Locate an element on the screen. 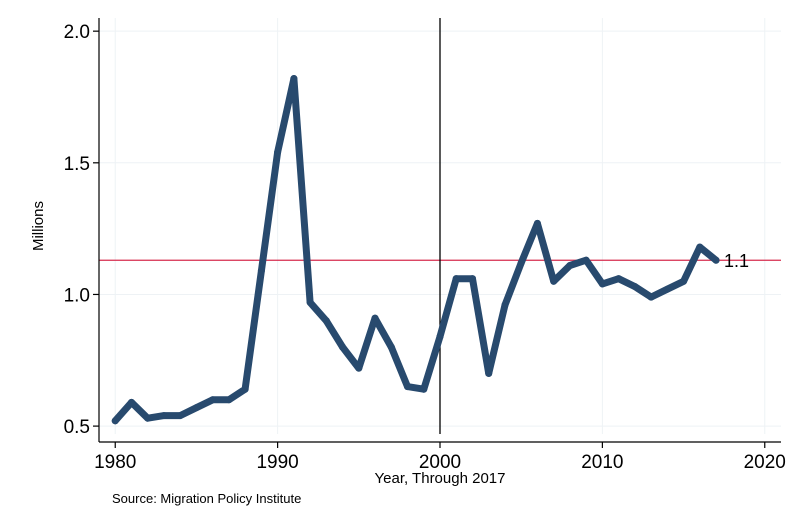  data-point-1982 is located at coordinates (148, 418).